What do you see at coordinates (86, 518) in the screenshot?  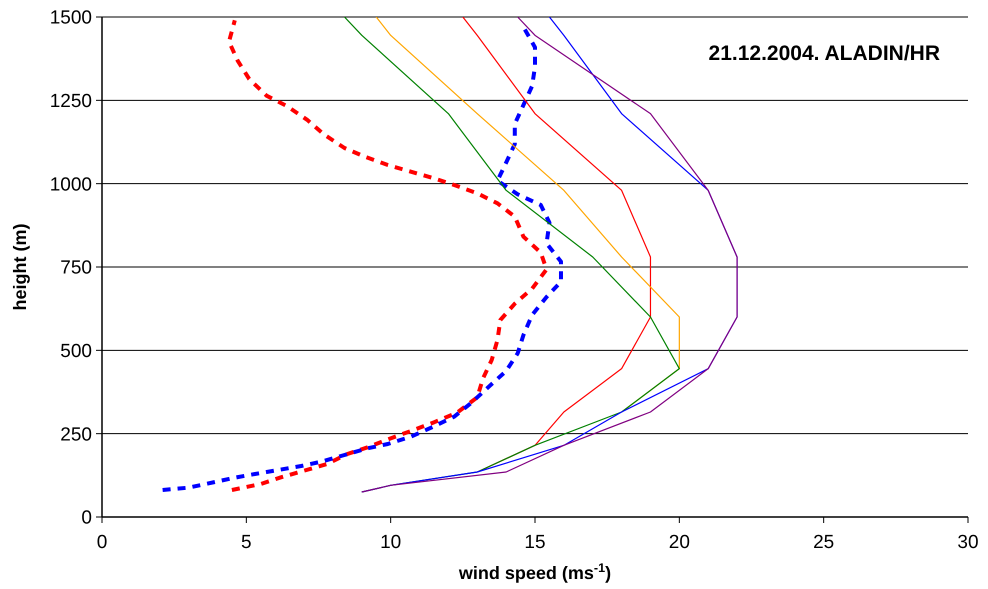 I see `y-tick-label: 0` at bounding box center [86, 518].